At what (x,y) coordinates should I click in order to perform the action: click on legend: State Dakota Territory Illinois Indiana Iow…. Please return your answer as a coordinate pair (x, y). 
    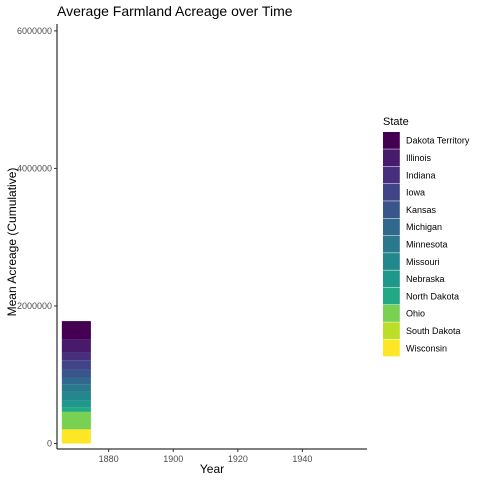
    Looking at the image, I should click on (426, 236).